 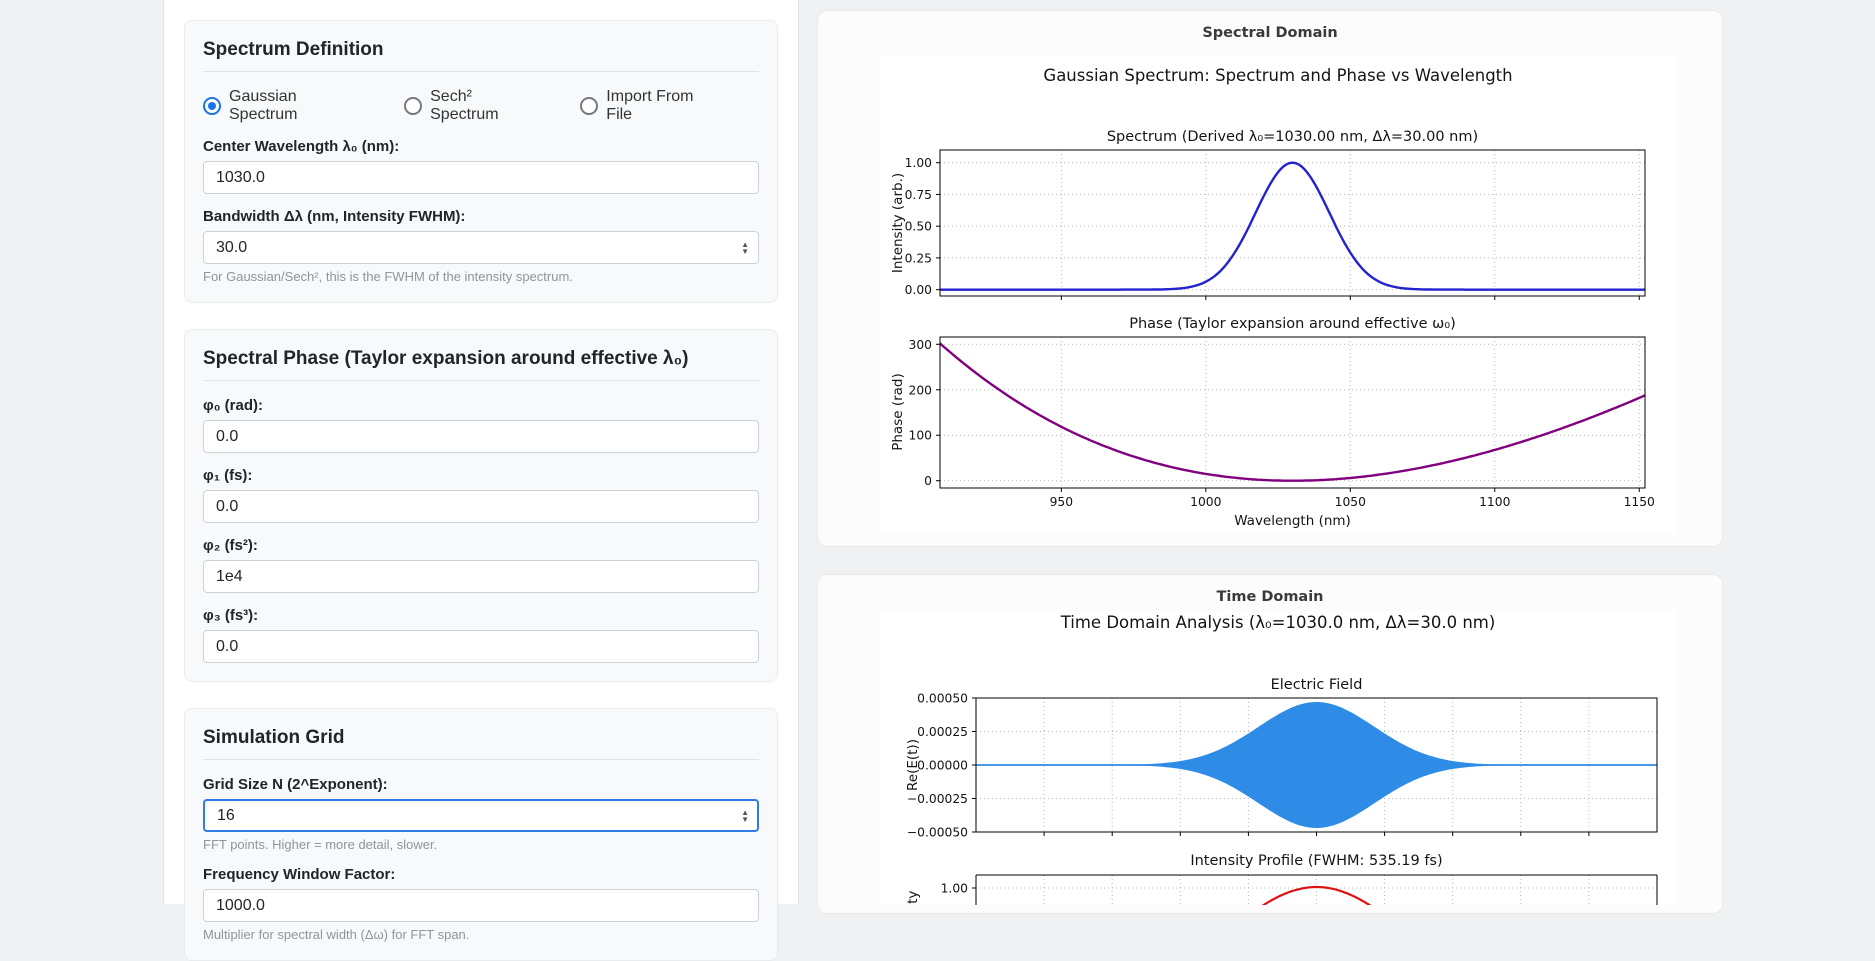 What do you see at coordinates (920, 345) in the screenshot?
I see `svg-text: 300` at bounding box center [920, 345].